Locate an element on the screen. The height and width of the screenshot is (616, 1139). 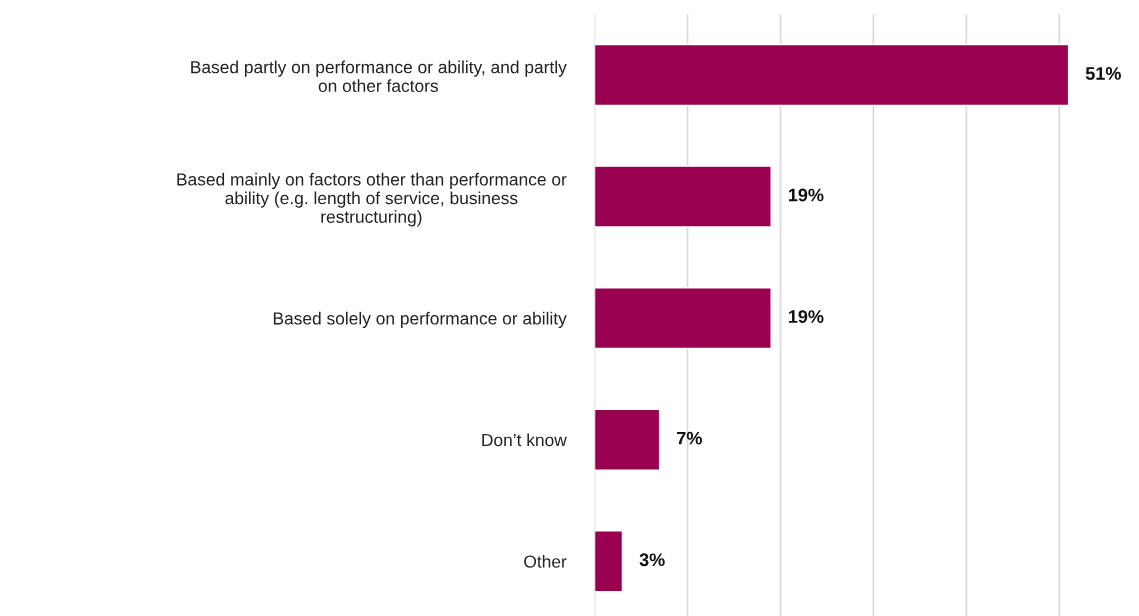
y-tick-label: Based mainly on factors other than performance or ability (e.g. length of service, business restructuring) is located at coordinates (372, 199).